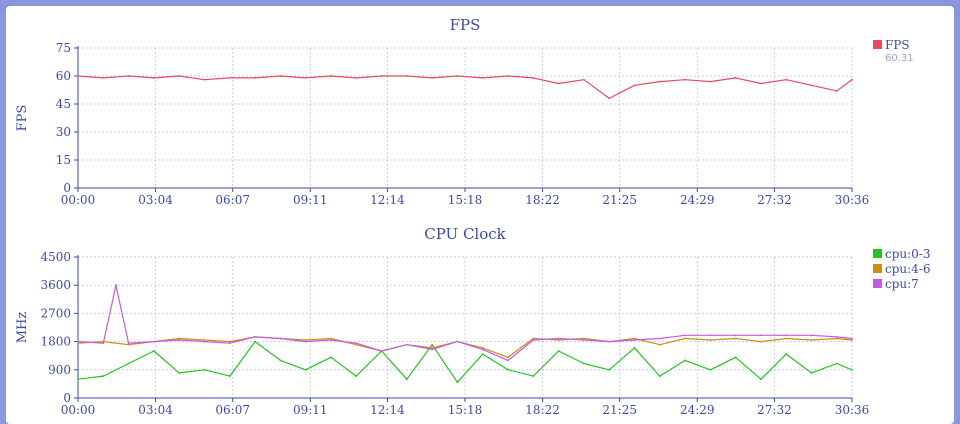  I want to click on chart1-xtick-label: 21:25, so click(619, 200).